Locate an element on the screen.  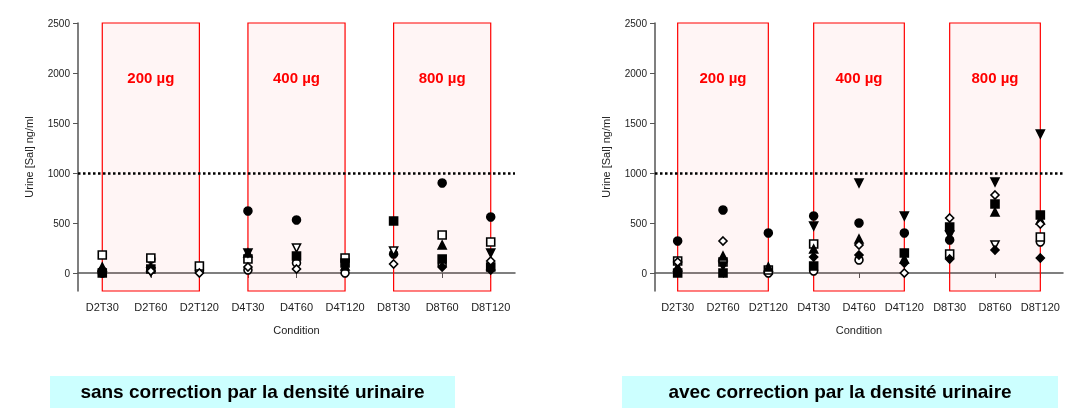
text: avec correction par la densité urinaire is located at coordinates (840, 392).